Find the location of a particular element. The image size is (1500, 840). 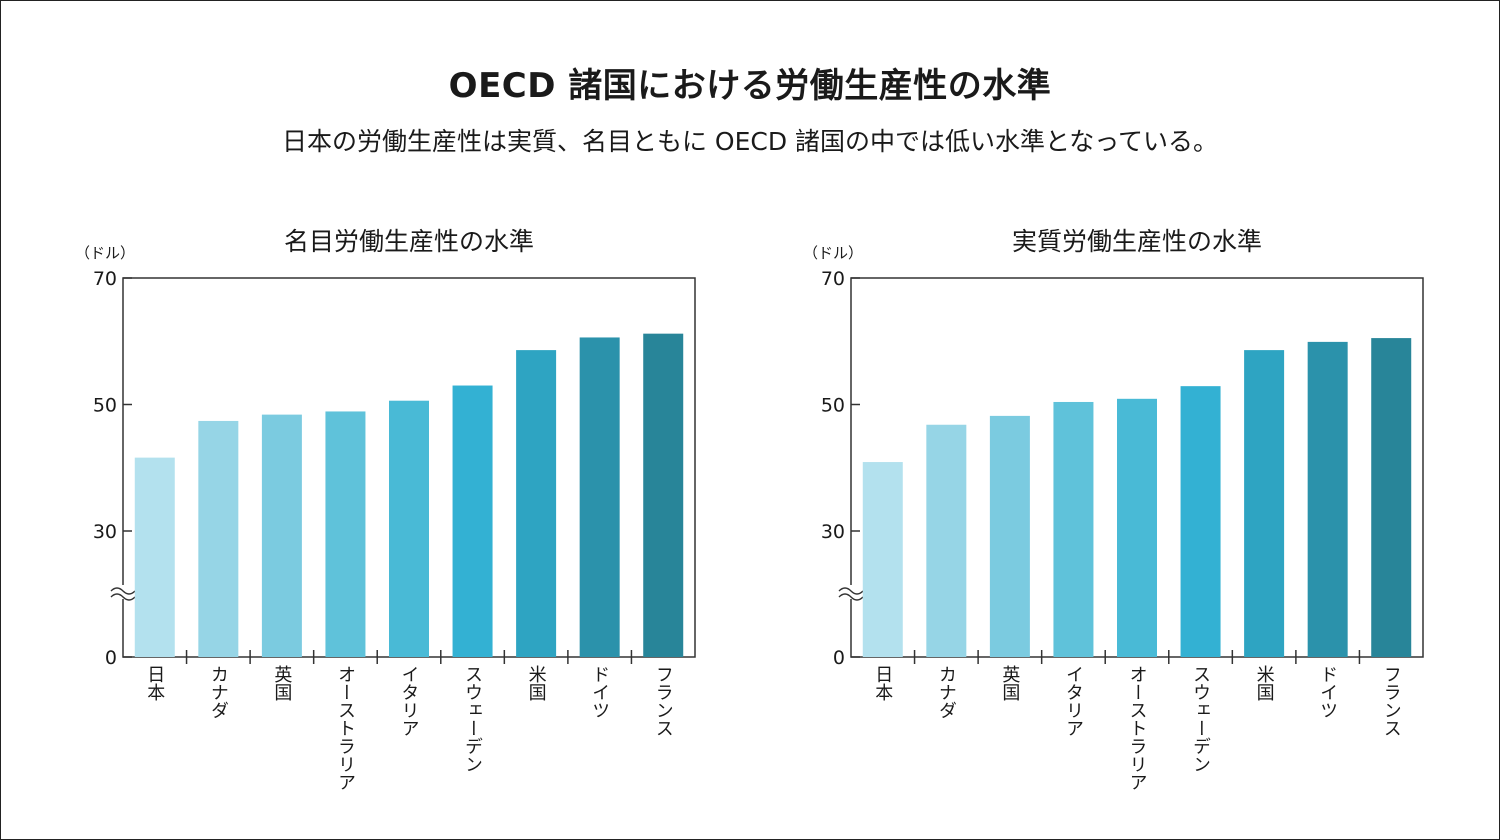

page-title: OECD 諸国における労働生産性の水準 is located at coordinates (750, 86).